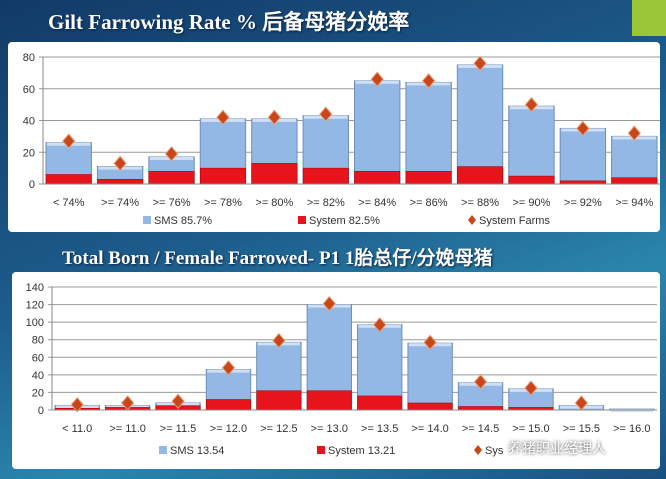  I want to click on x-tick-label: < 74%, so click(69, 203).